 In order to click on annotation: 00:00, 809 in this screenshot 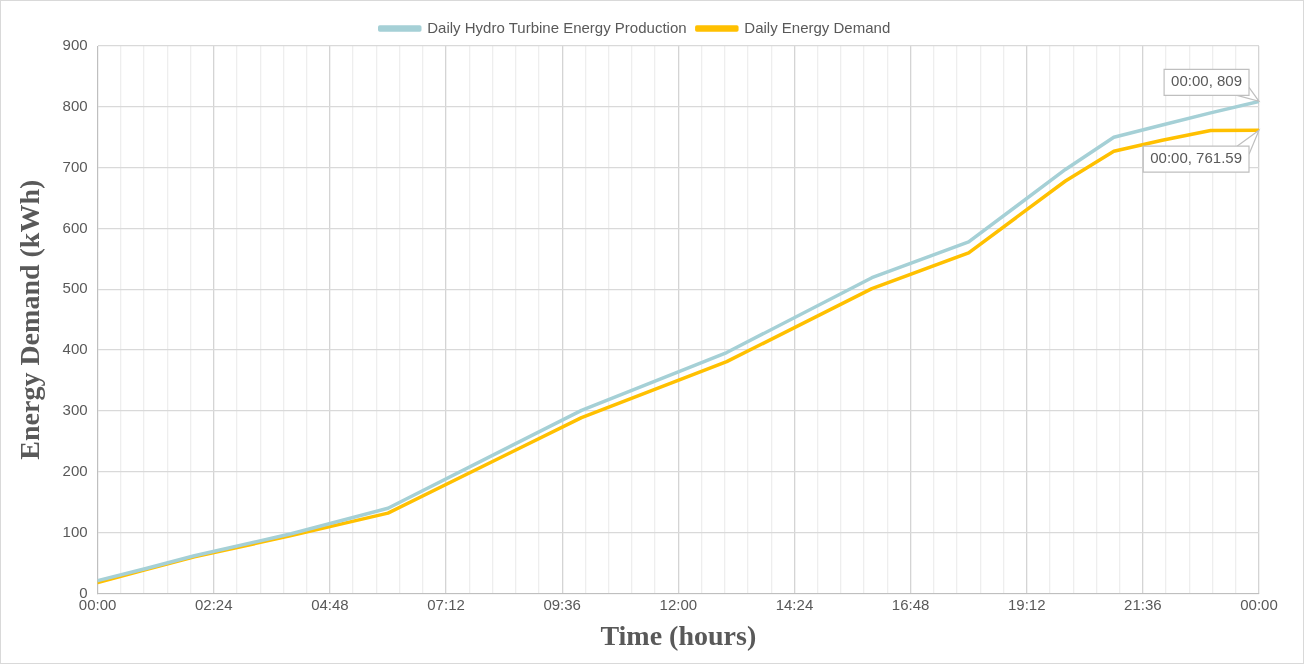, I will do `click(1207, 81)`.